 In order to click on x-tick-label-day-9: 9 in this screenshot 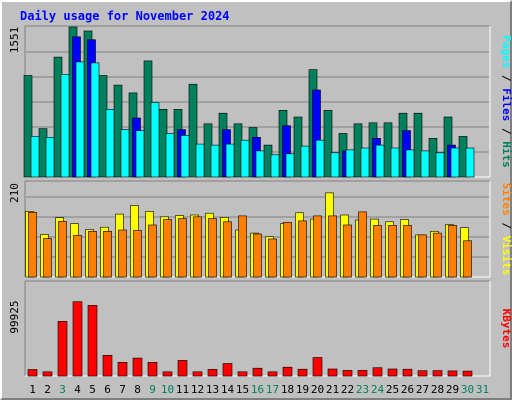, I will do `click(152, 389)`.